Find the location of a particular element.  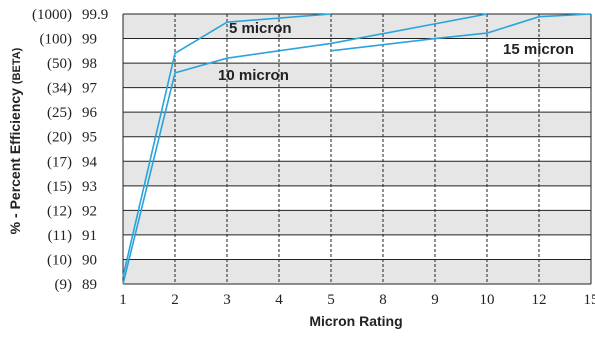

y-tick-label: 99 is located at coordinates (89, 40).